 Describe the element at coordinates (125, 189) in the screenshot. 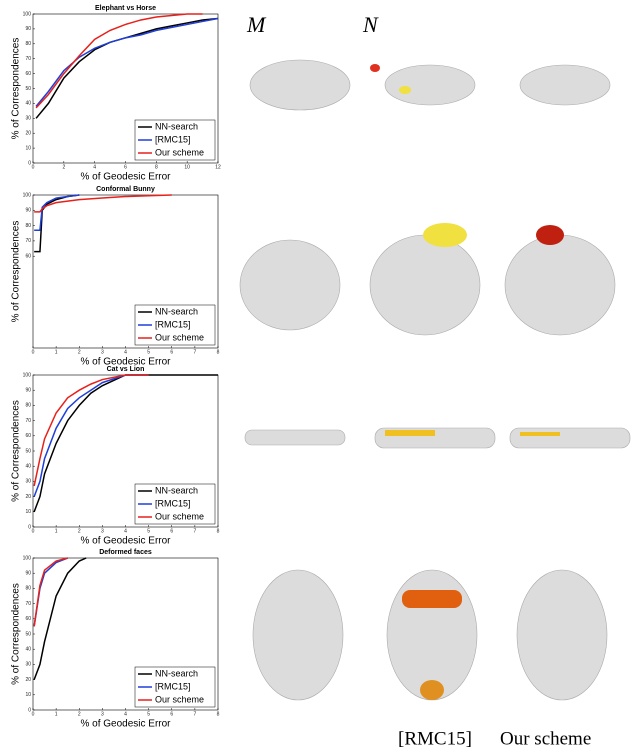

I see `chart-title: Conformal Bunny` at that location.